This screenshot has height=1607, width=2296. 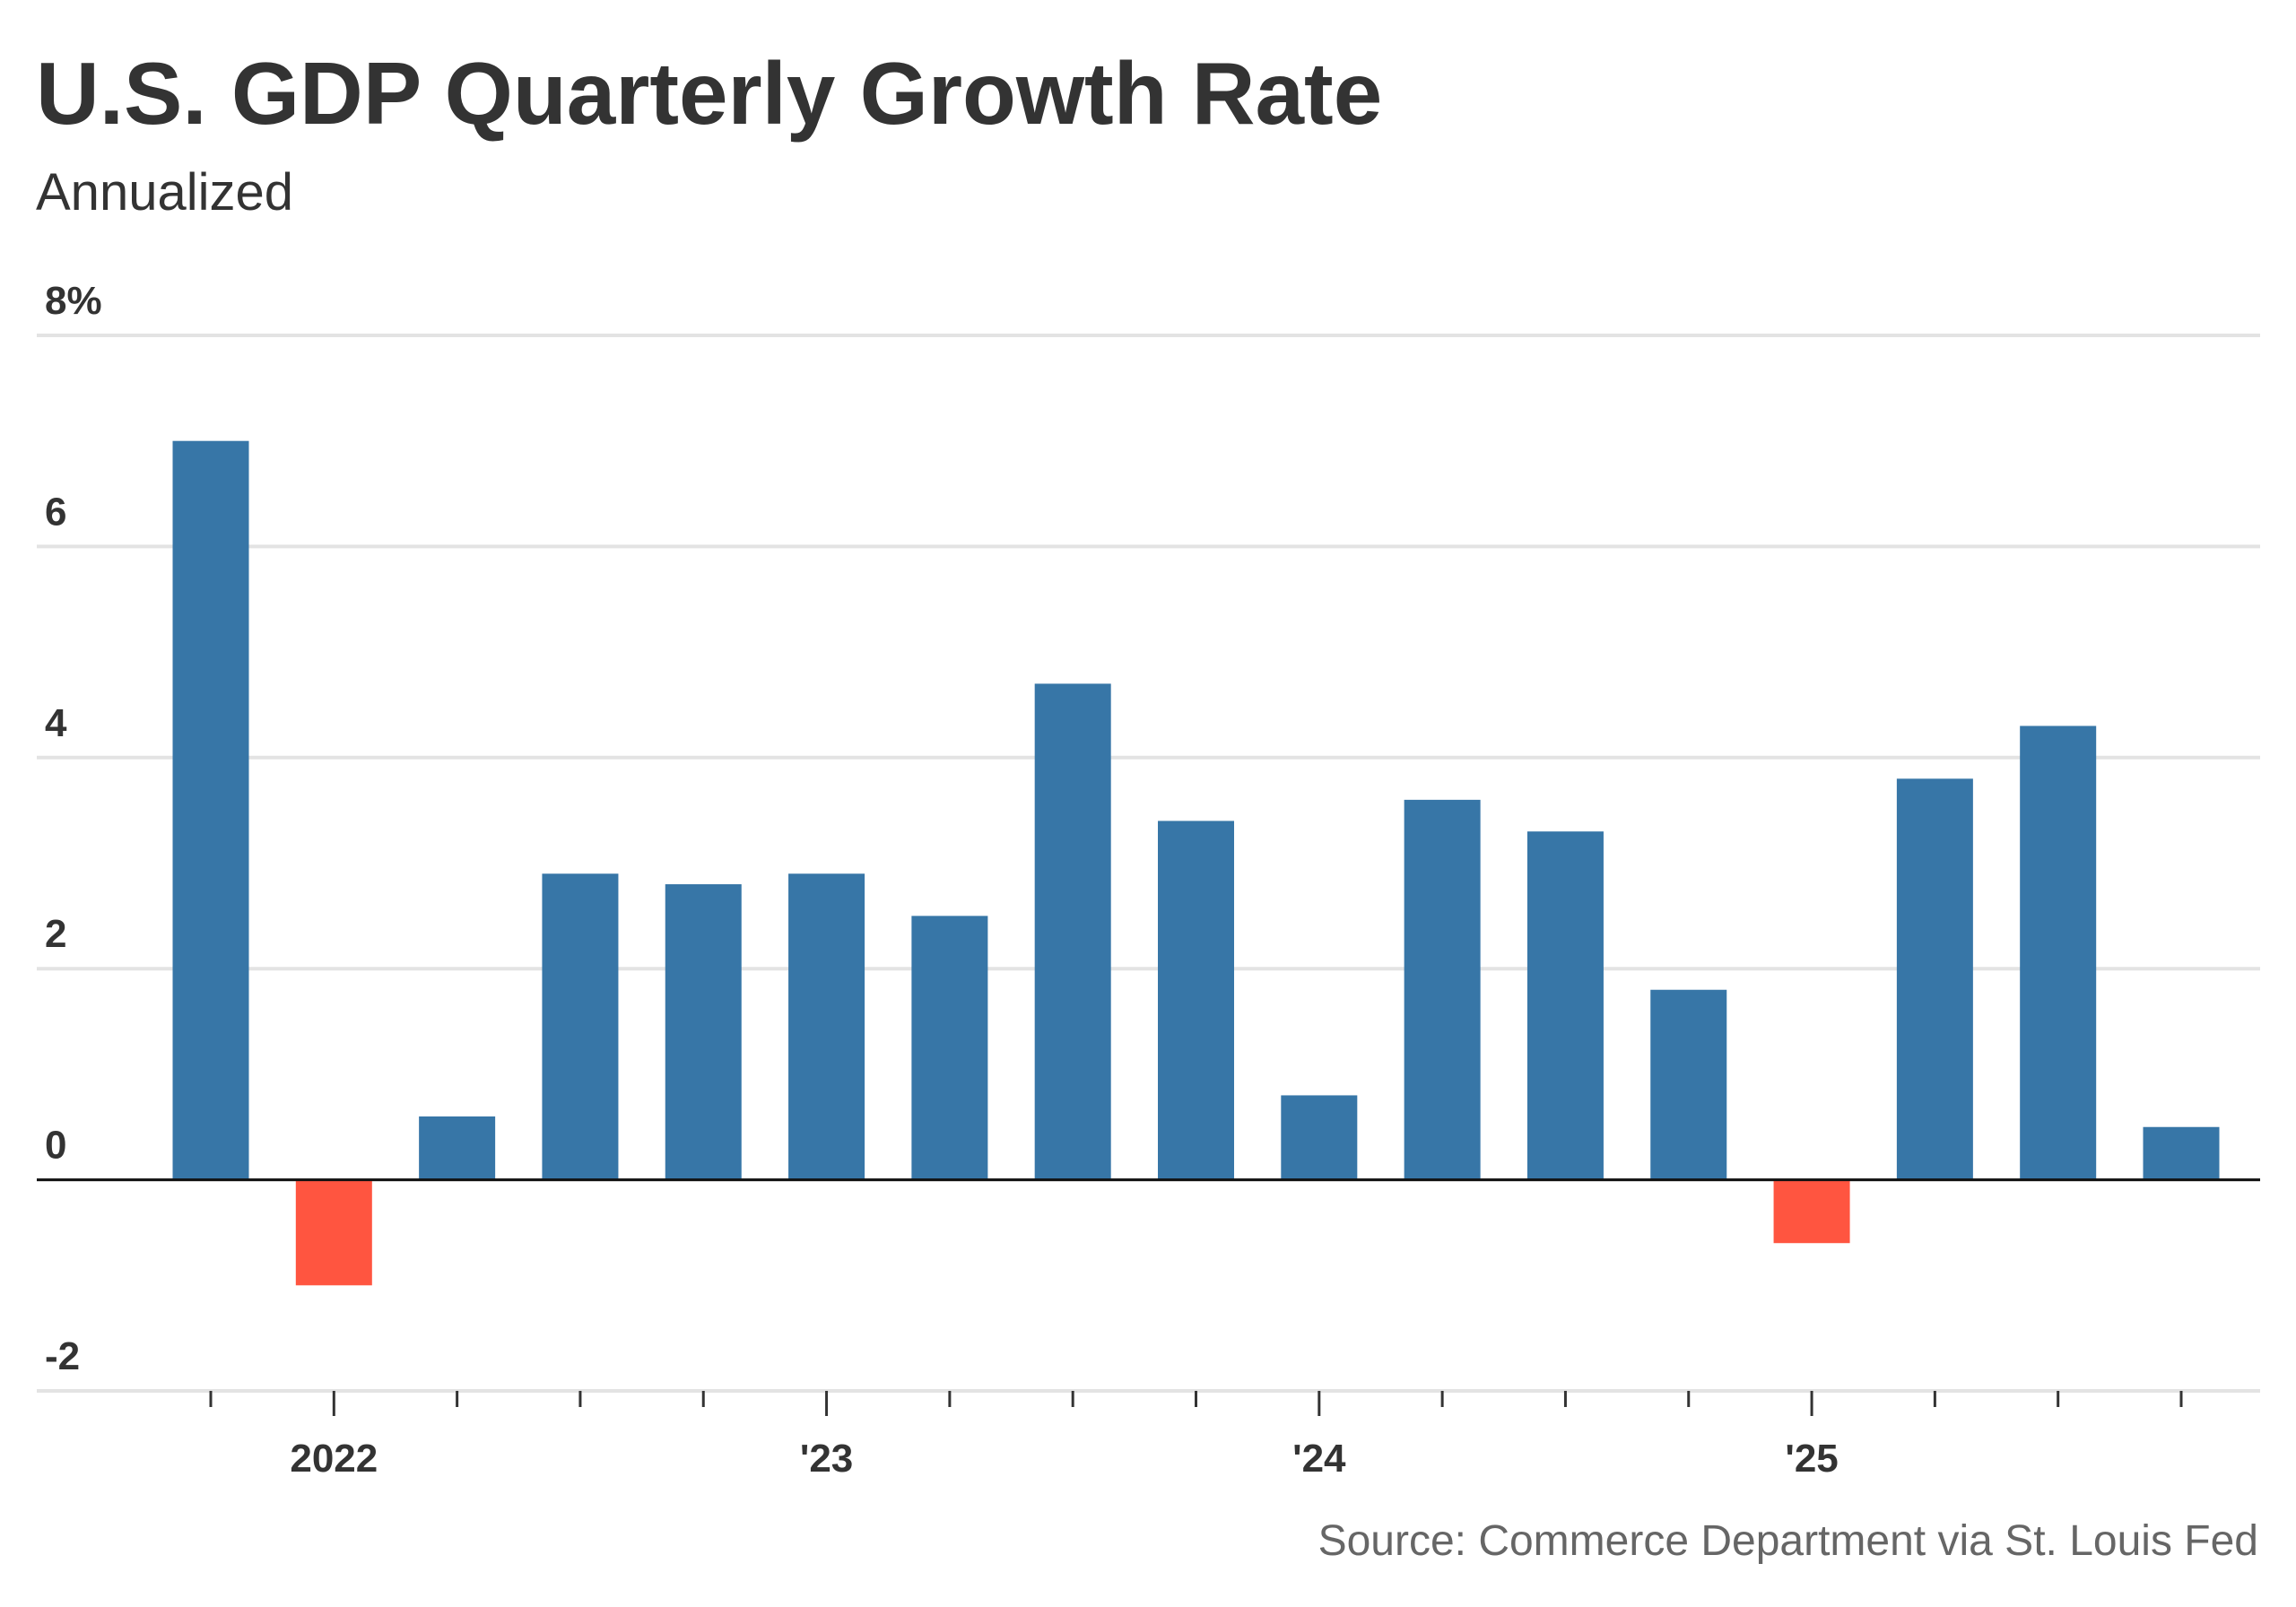 What do you see at coordinates (55, 934) in the screenshot?
I see `y-tick-label: 2` at bounding box center [55, 934].